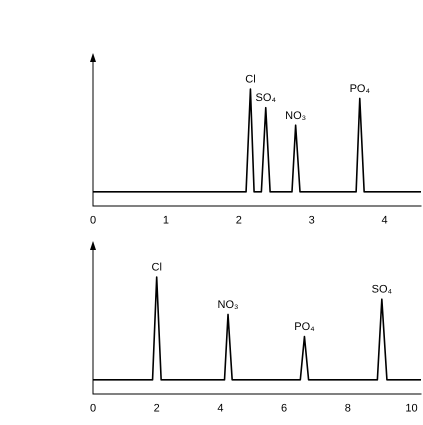 The height and width of the screenshot is (425, 423). What do you see at coordinates (311, 220) in the screenshot?
I see `x-tick-label: 3` at bounding box center [311, 220].